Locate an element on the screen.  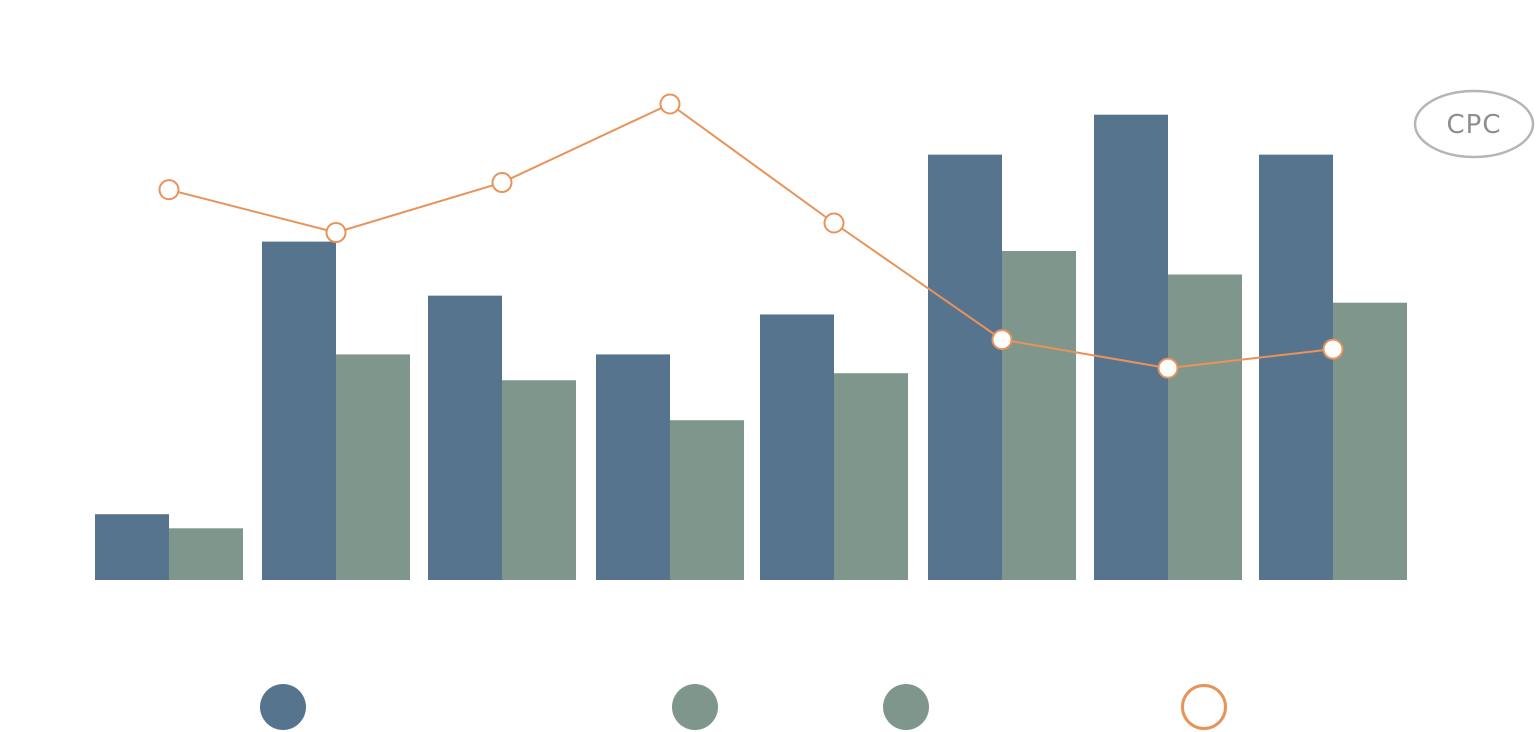
cpc-badge-label: CPC is located at coordinates (1474, 125).